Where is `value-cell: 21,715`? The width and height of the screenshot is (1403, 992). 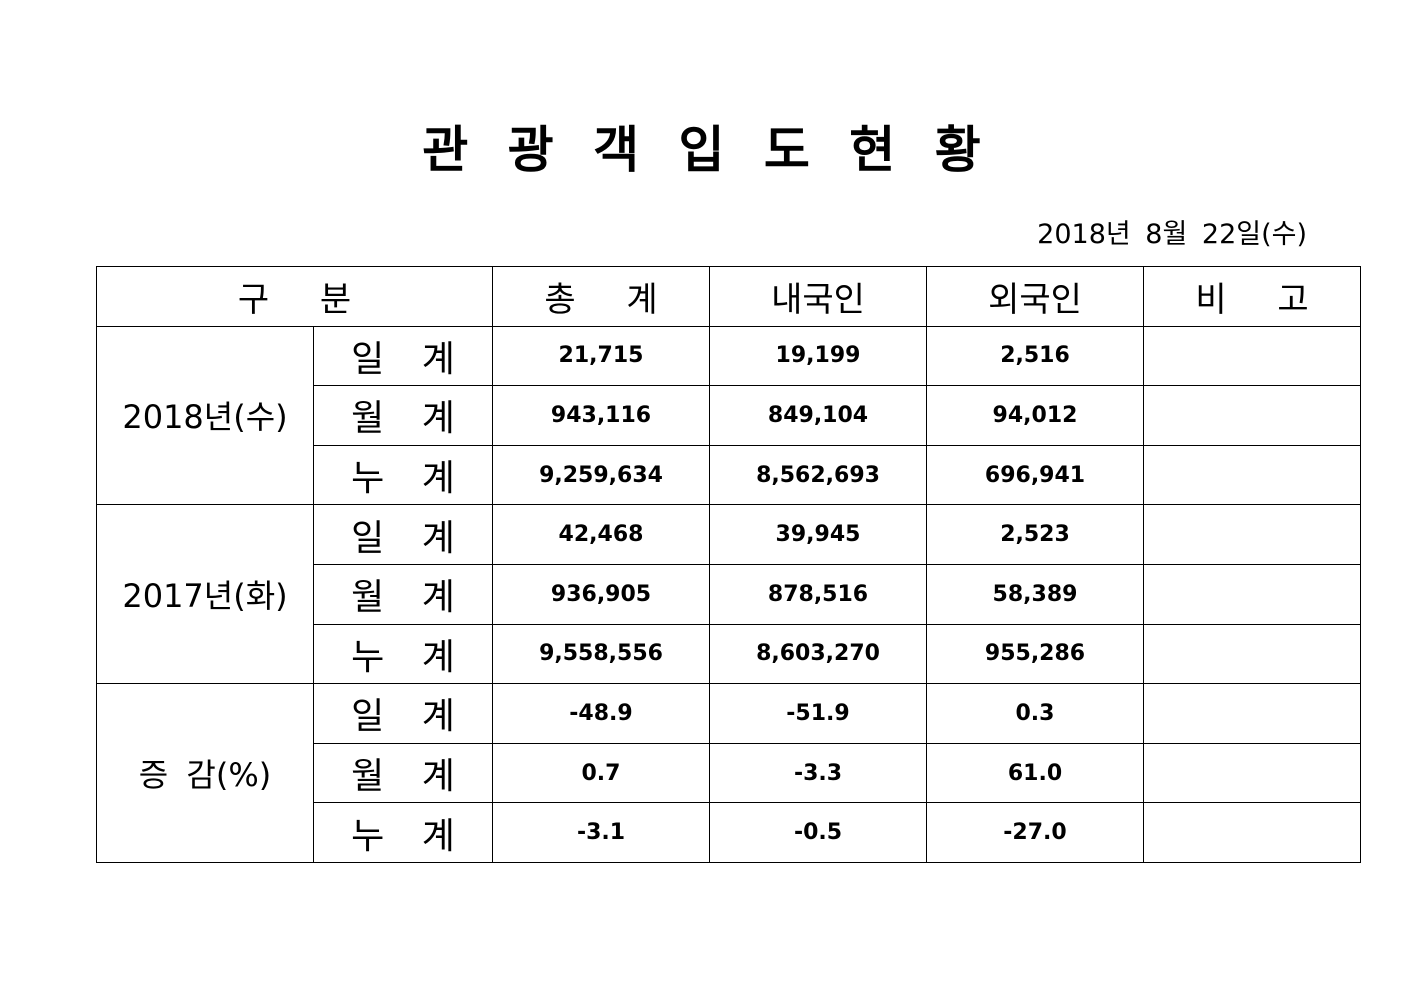
value-cell: 21,715 is located at coordinates (601, 356).